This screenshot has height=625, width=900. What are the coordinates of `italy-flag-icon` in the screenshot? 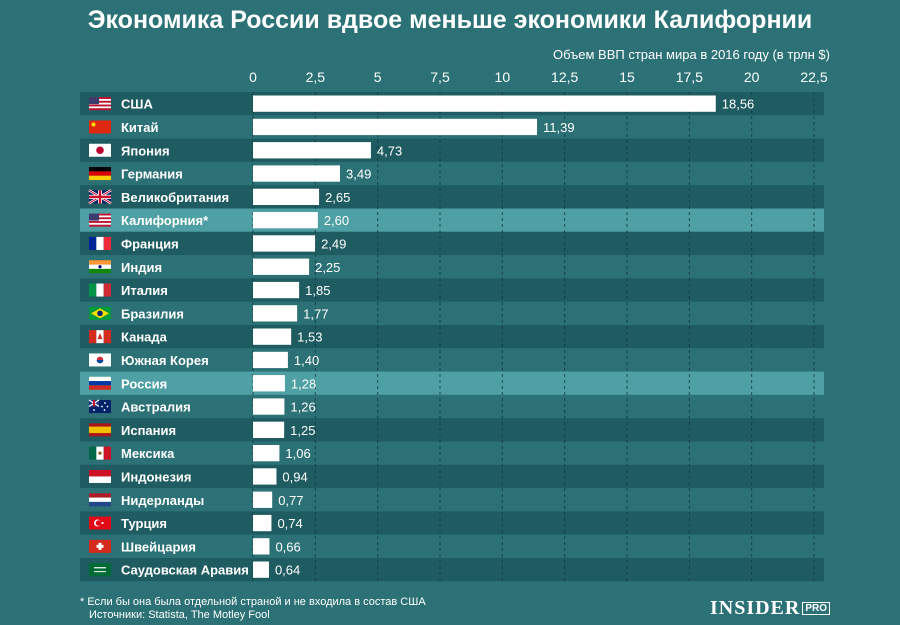 It's located at (100, 290).